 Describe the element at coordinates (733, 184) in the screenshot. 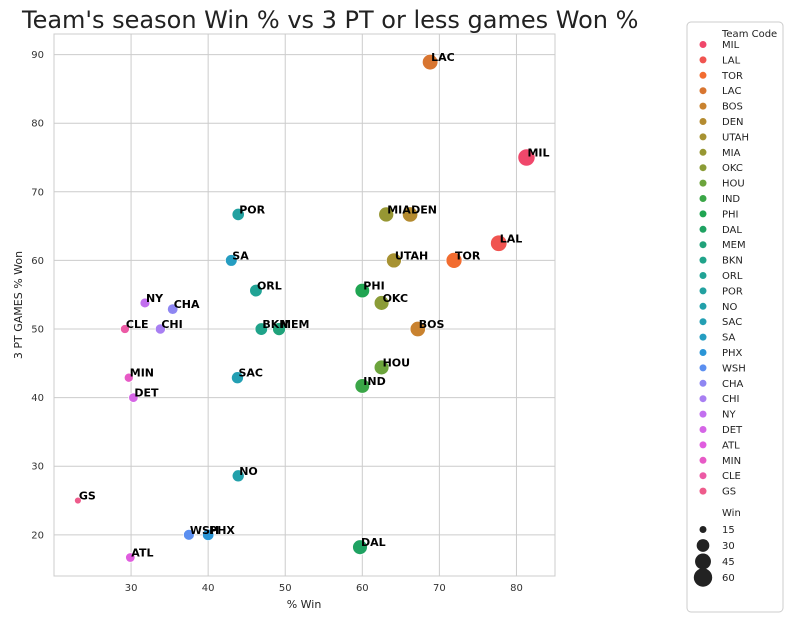

I see `legend-label-hou: HOU` at that location.